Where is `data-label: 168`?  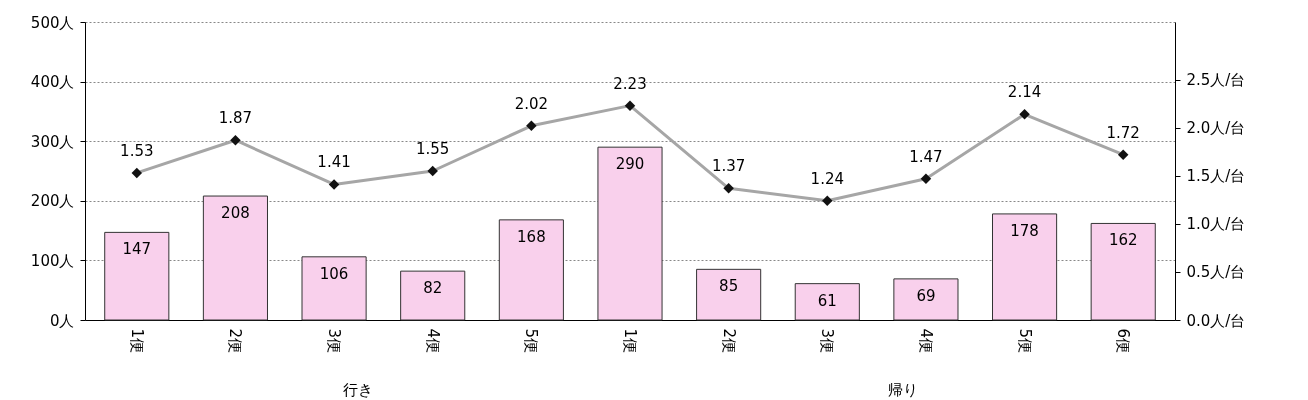 data-label: 168 is located at coordinates (531, 236).